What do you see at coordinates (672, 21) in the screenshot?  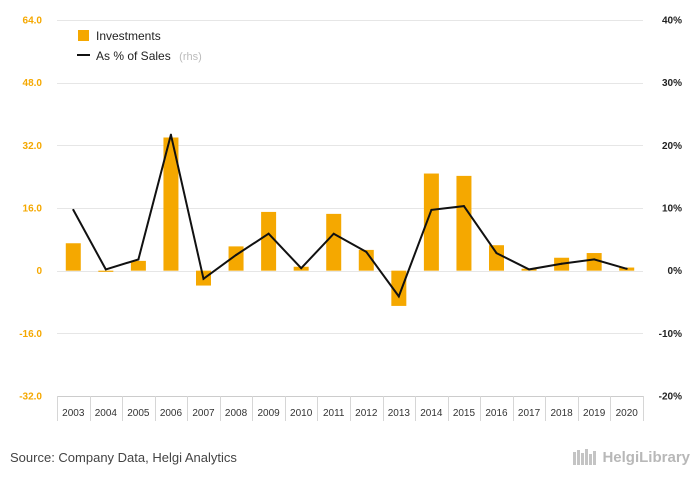 I see `right-tick-label: 40%` at bounding box center [672, 21].